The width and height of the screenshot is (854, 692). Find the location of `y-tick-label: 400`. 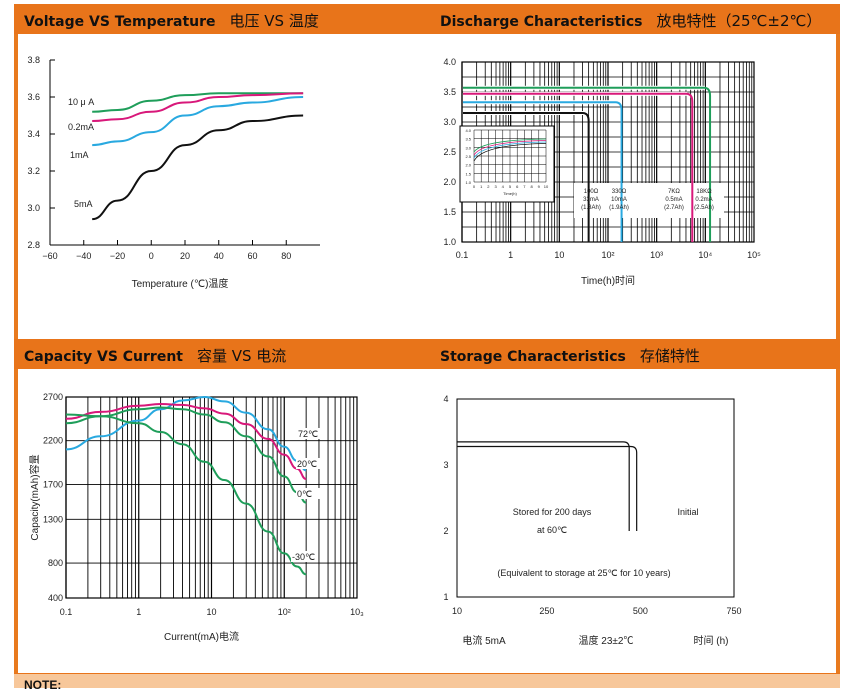

y-tick-label: 400 is located at coordinates (55, 598).